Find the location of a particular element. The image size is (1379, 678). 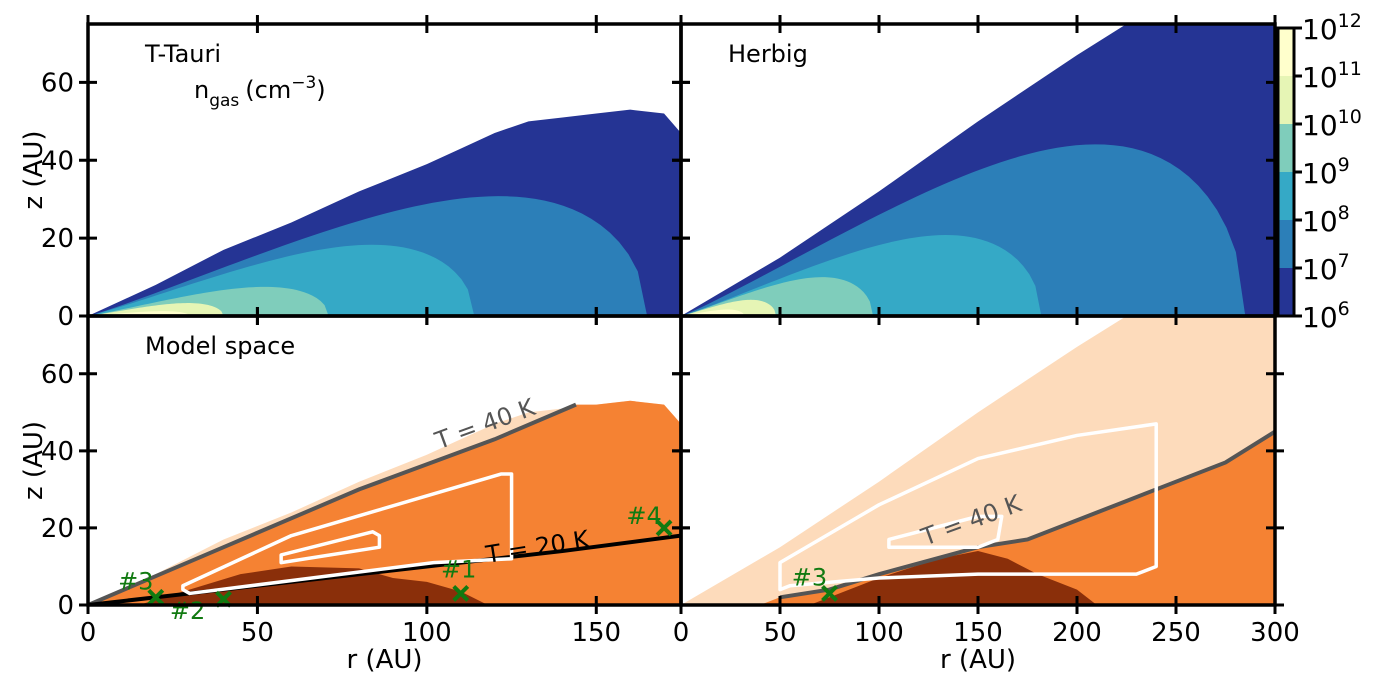

x-tick-label: 200 is located at coordinates (1077, 633).